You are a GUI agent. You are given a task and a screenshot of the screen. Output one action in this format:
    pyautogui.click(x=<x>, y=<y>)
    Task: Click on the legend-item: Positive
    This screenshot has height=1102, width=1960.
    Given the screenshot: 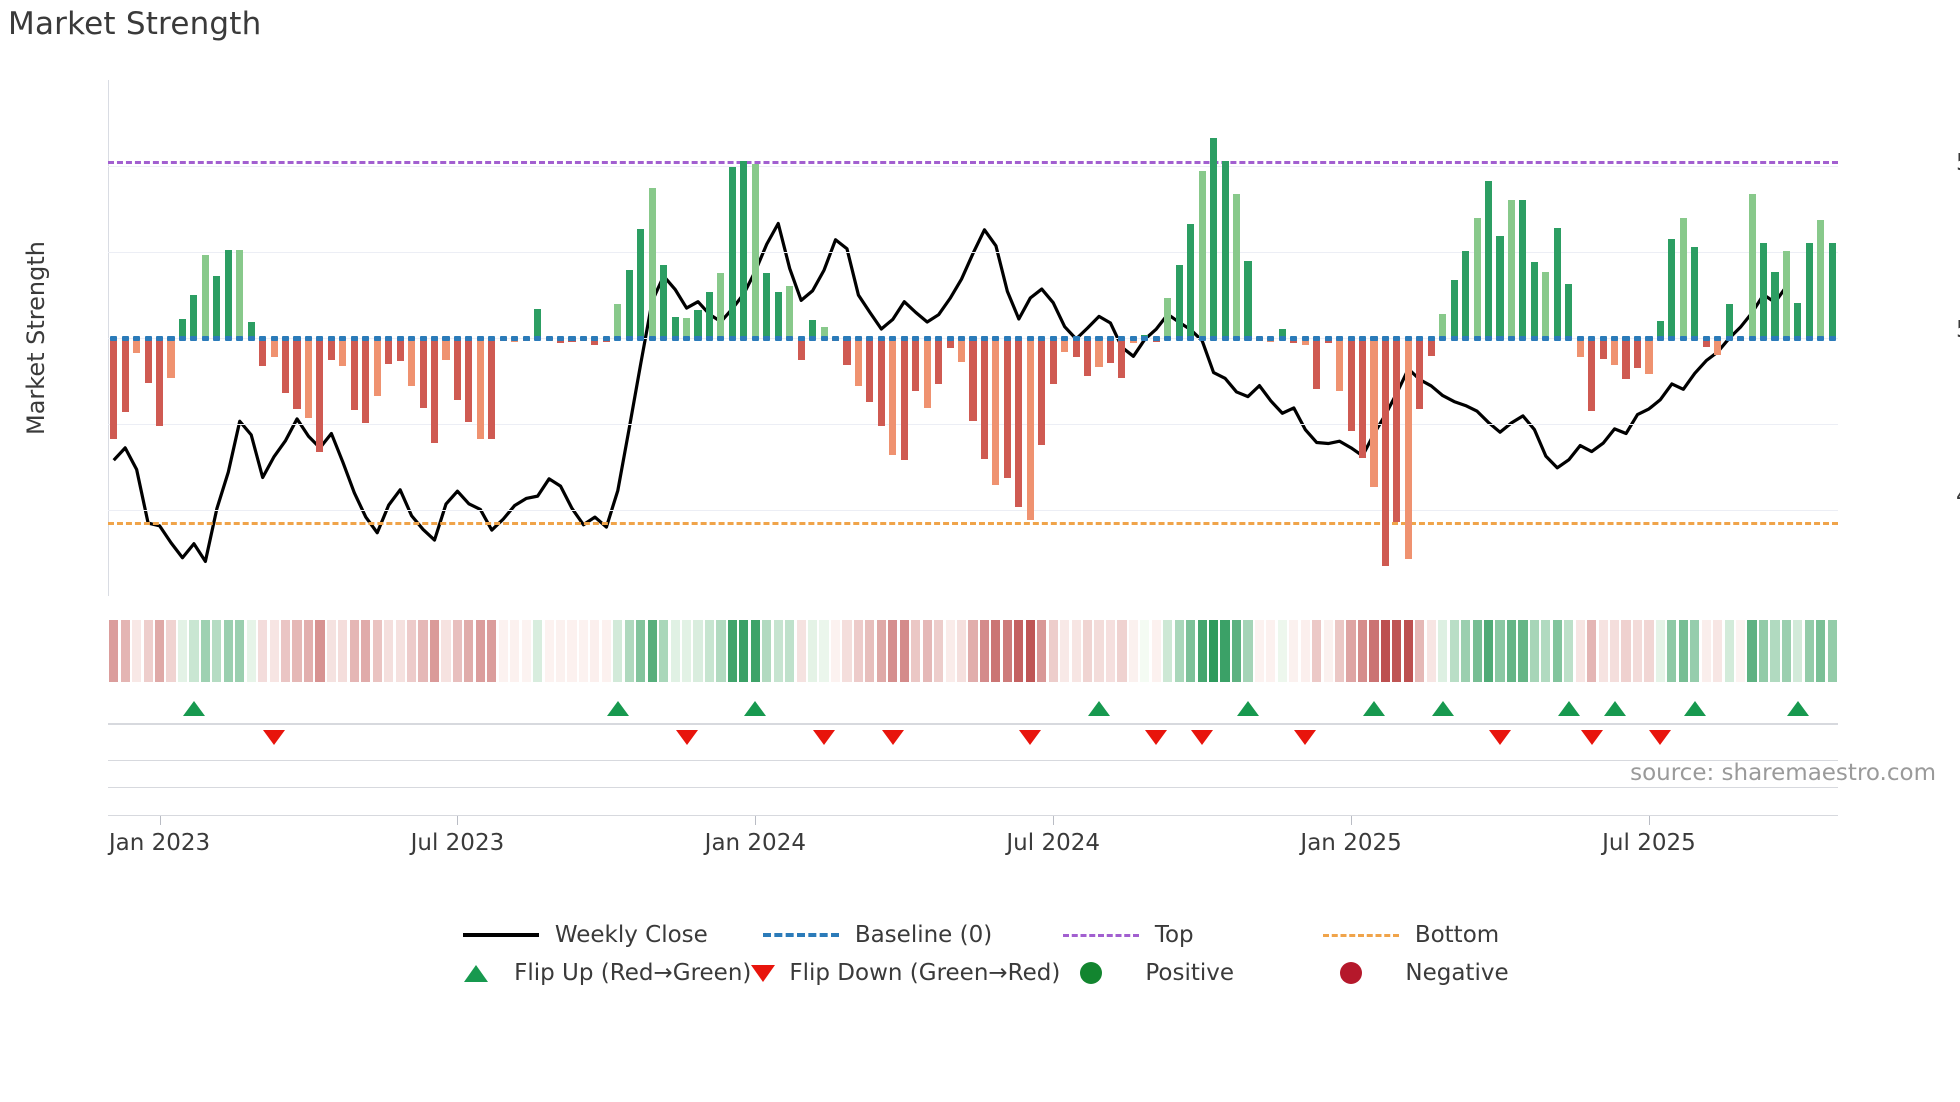 What is the action you would take?
    pyautogui.click(x=1181, y=973)
    